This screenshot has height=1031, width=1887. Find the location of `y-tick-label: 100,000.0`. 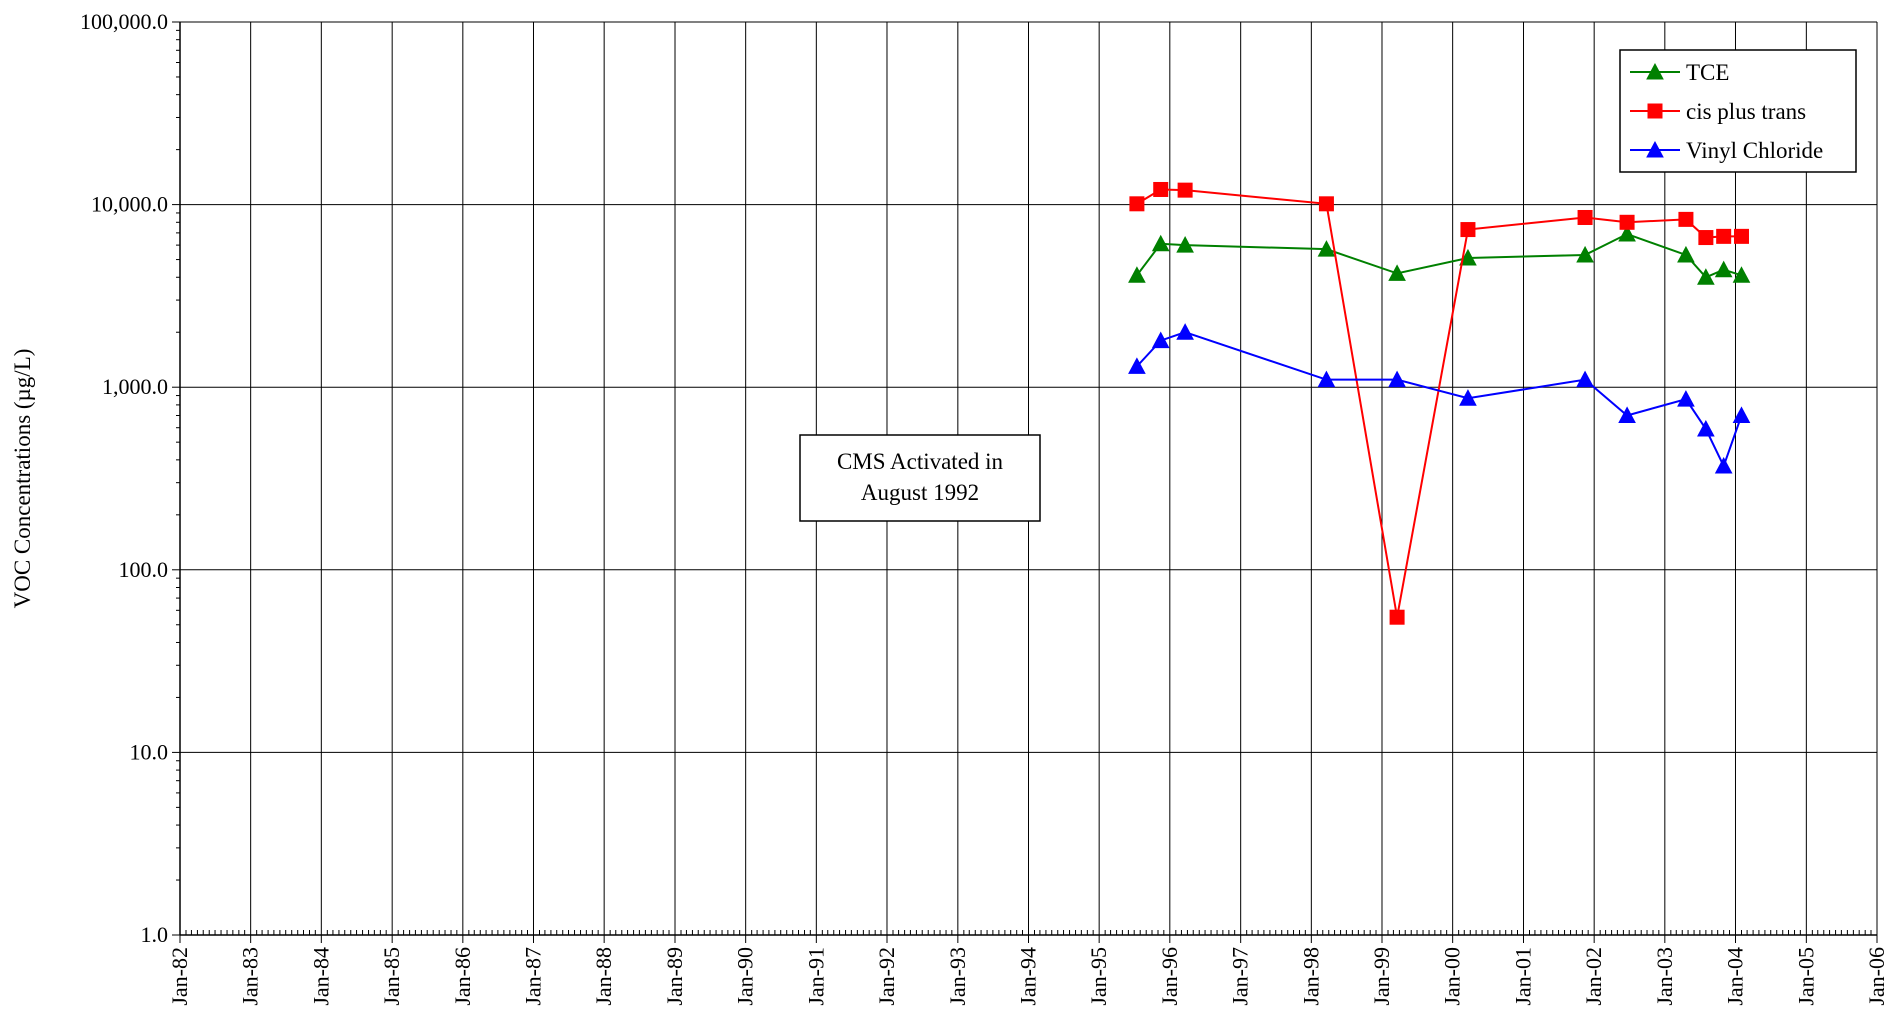

y-tick-label: 100,000.0 is located at coordinates (124, 21).